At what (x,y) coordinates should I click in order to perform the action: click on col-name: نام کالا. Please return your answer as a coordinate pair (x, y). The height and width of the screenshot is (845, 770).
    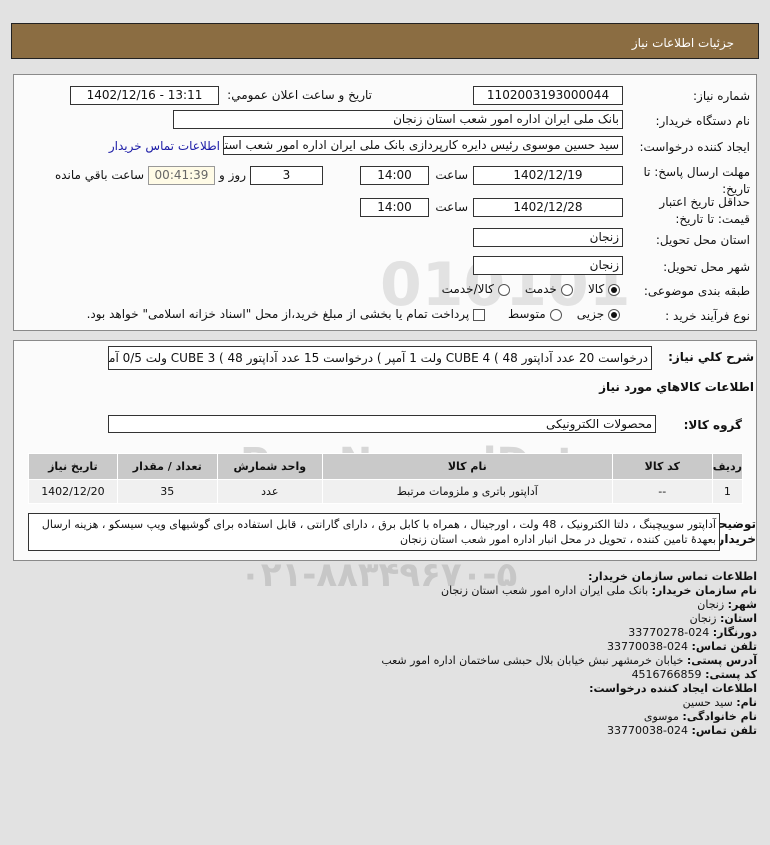
    Looking at the image, I should click on (467, 466).